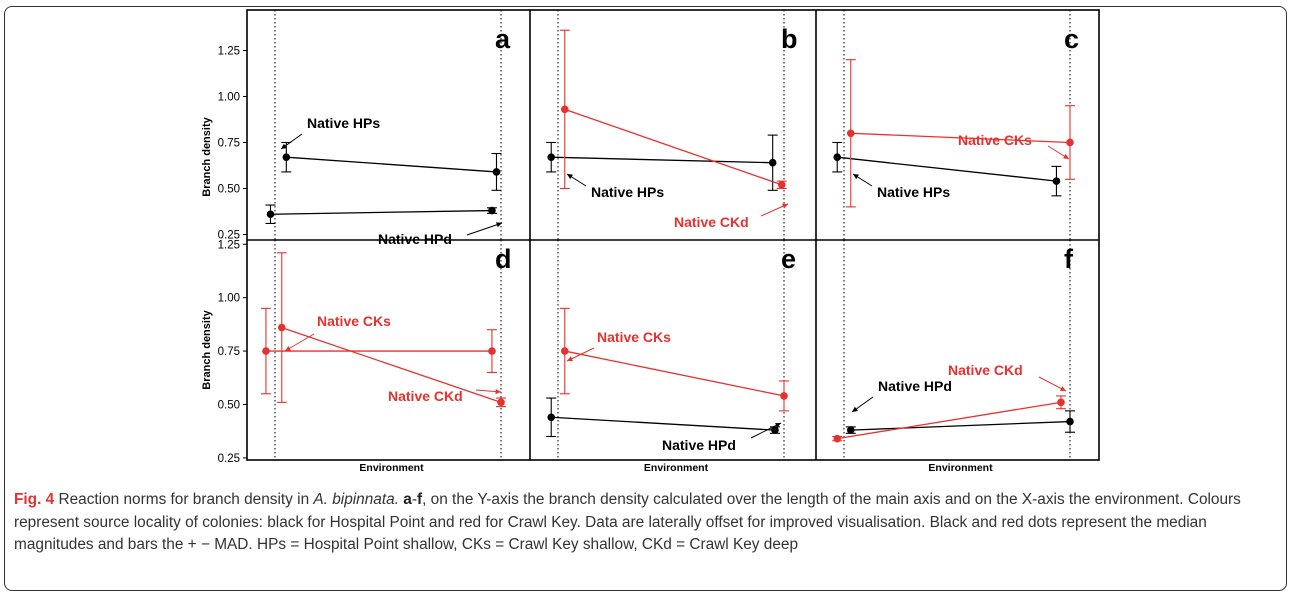 The image size is (1293, 597). What do you see at coordinates (1071, 39) in the screenshot?
I see `panel-letter: c` at bounding box center [1071, 39].